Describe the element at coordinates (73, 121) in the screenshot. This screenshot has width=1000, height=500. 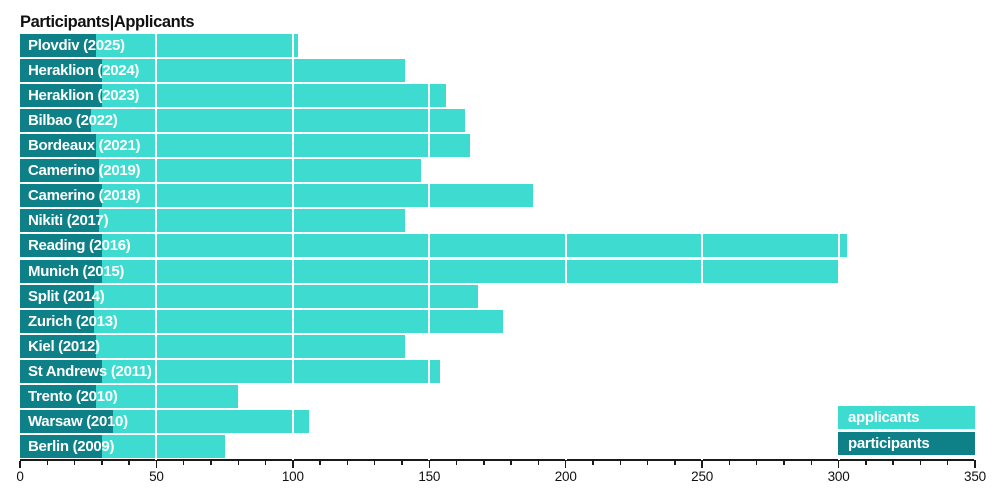
I see `bar-label: Bilbao (2022)` at that location.